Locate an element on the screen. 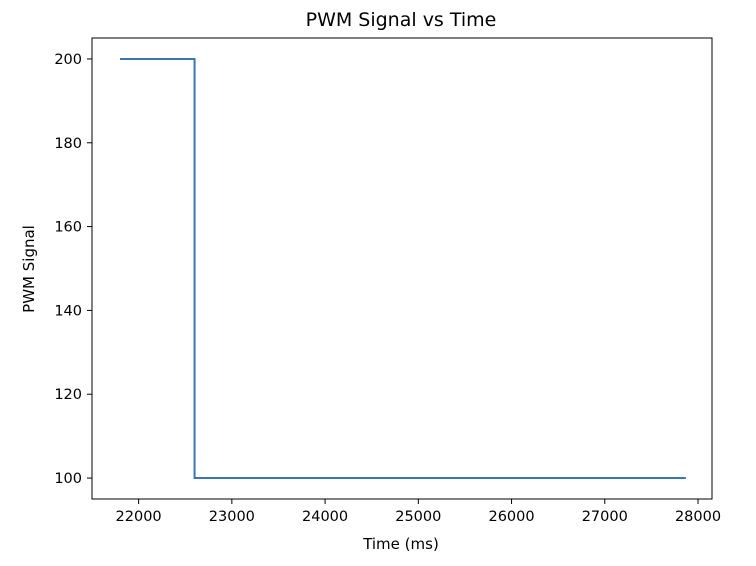 Image resolution: width=756 pixels, height=566 pixels. x-tick-label: 25000 is located at coordinates (418, 517).